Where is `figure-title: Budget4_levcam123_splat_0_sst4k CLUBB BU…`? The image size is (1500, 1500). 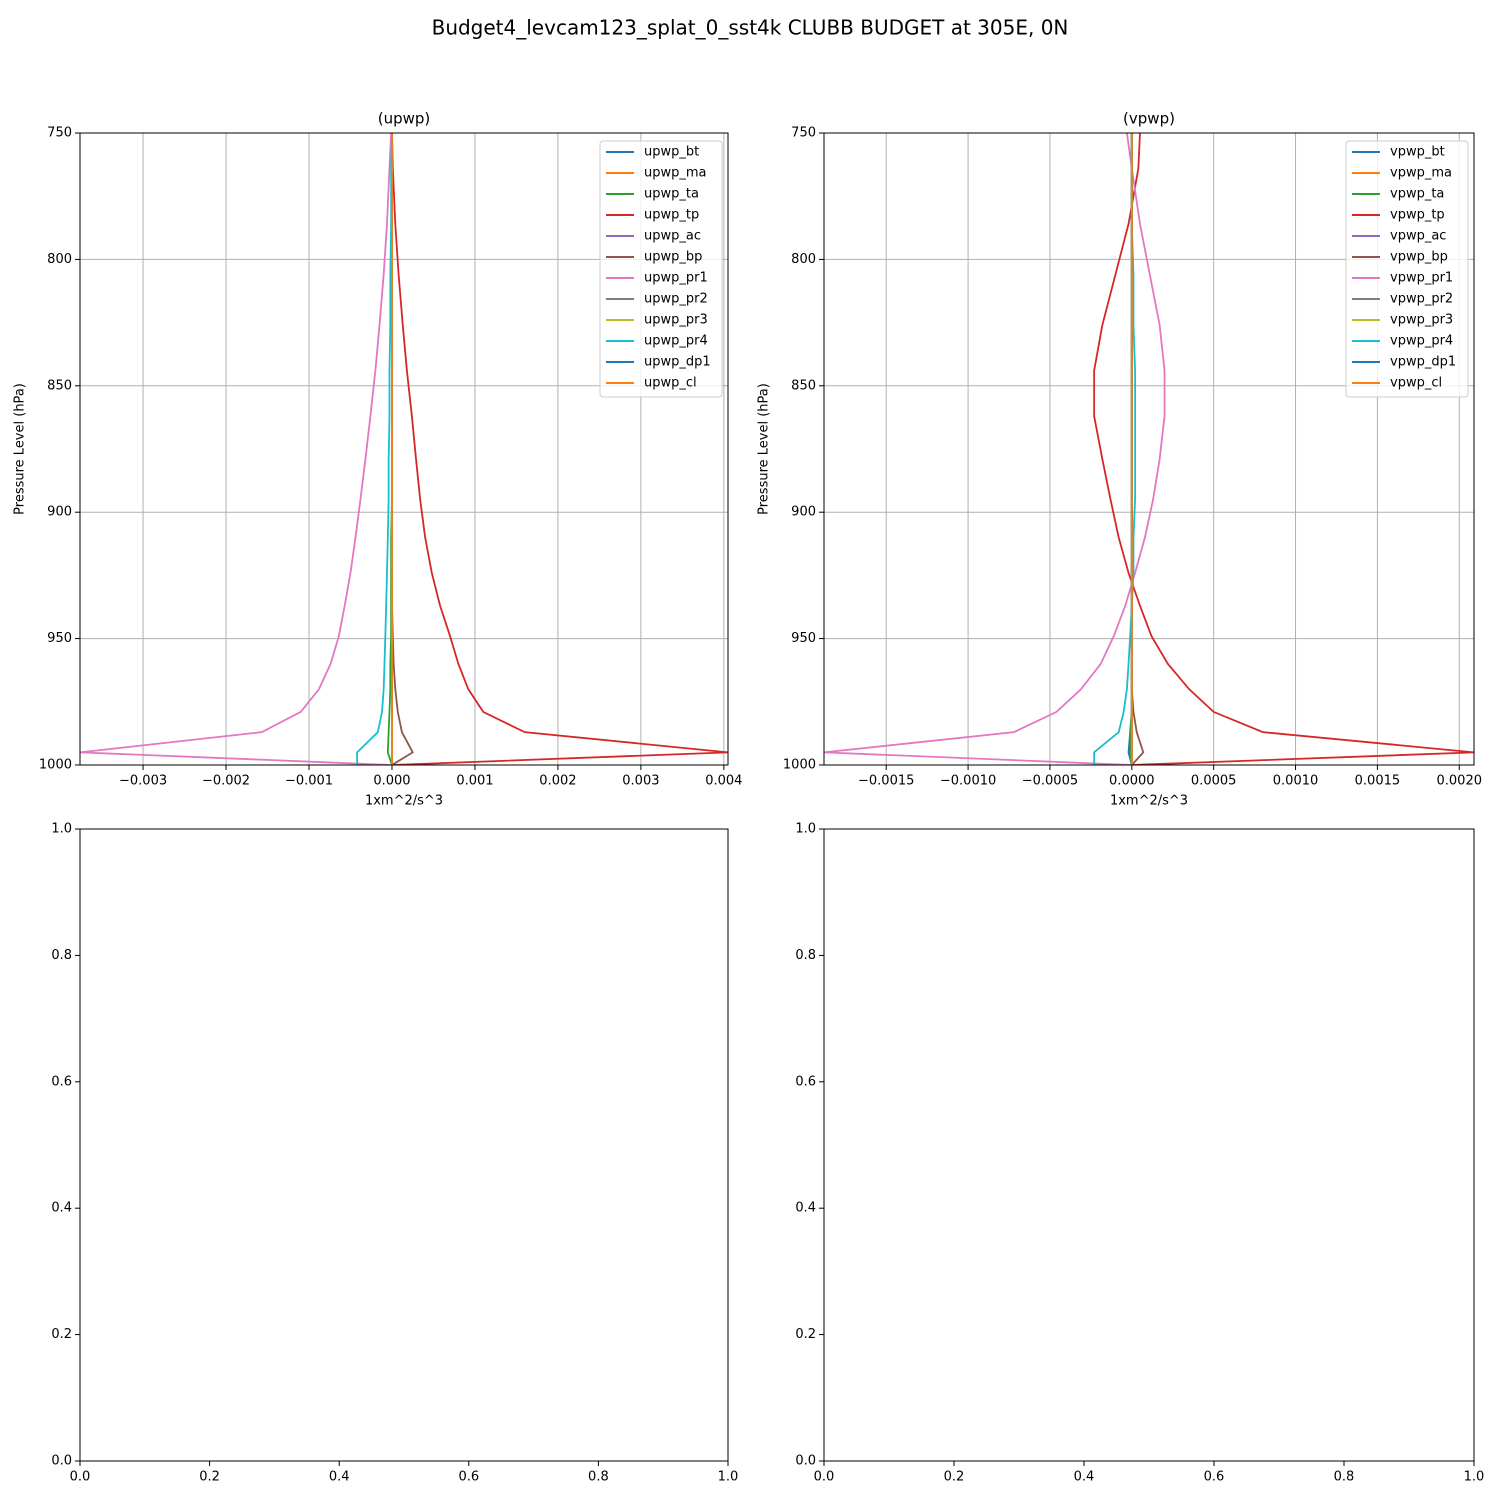
figure-title: Budget4_levcam123_splat_0_sst4k CLUBB BU… is located at coordinates (750, 28).